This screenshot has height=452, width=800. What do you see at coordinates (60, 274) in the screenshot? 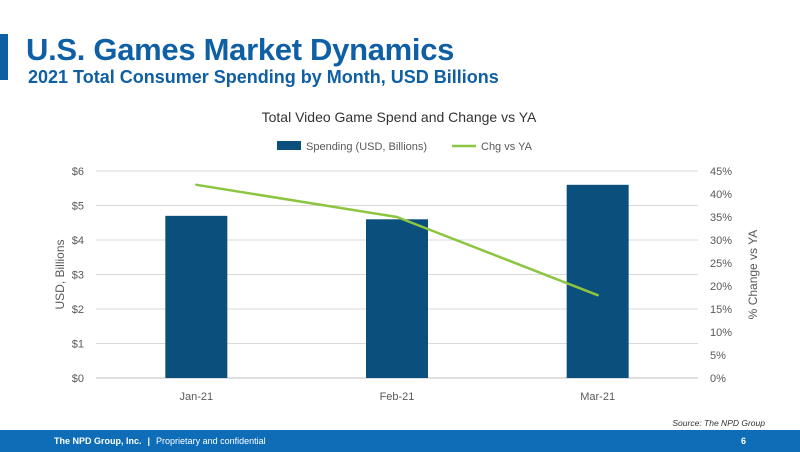
I see `y-axis-title: USD, Billions` at bounding box center [60, 274].